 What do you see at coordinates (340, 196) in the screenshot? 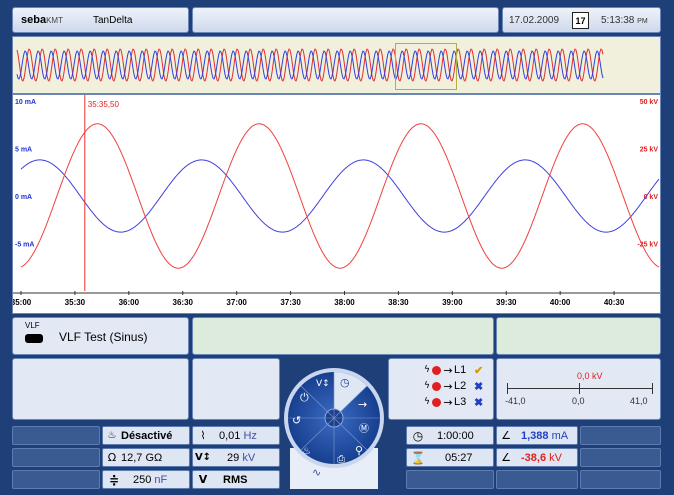
I see `series-current-line` at bounding box center [340, 196].